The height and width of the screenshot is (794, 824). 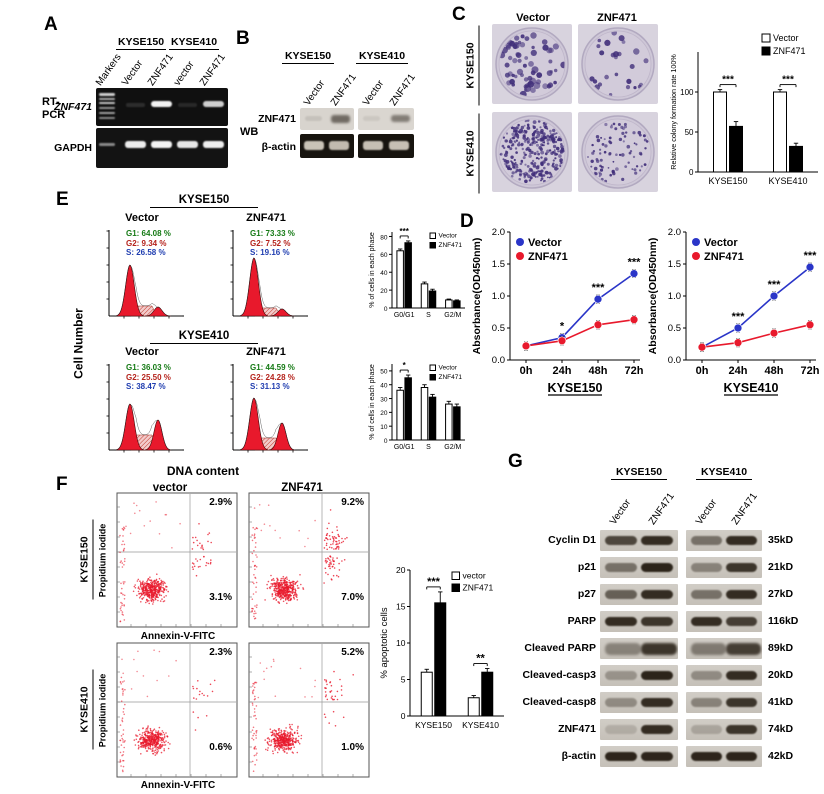 I want to click on blot-size-label: 35kD, so click(x=781, y=540).